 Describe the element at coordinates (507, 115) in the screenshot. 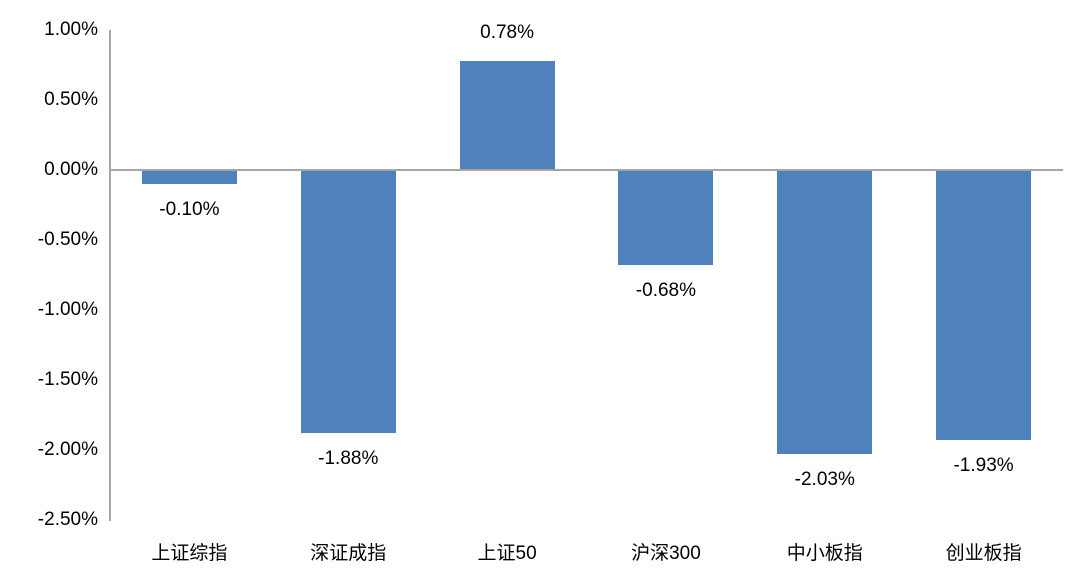

I see `bar-上证50` at that location.